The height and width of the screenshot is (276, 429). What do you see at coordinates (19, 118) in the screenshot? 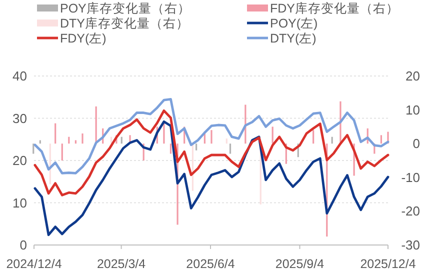
I see `y-tick-label: 30` at bounding box center [19, 118].